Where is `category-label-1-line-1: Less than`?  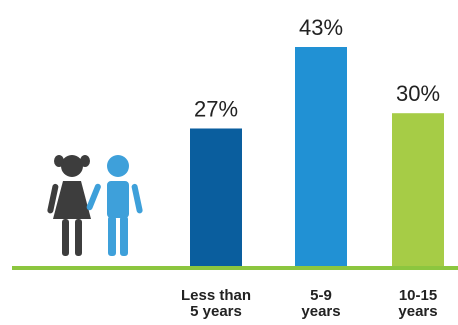
category-label-1-line-1: Less than is located at coordinates (216, 295).